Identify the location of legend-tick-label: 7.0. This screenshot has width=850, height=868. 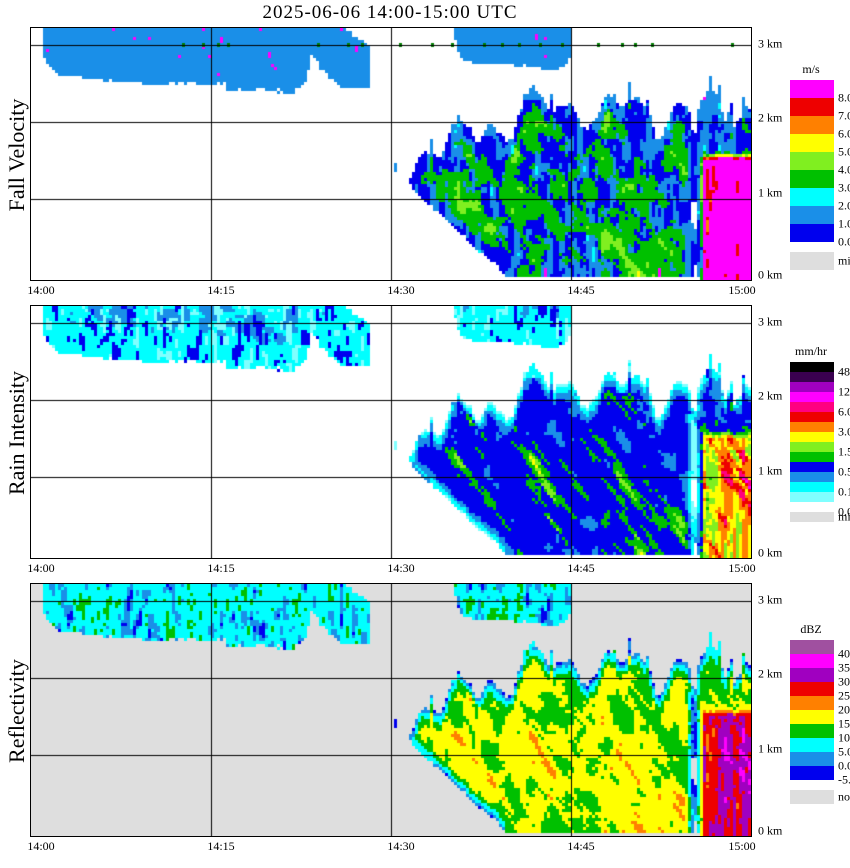
(844, 115).